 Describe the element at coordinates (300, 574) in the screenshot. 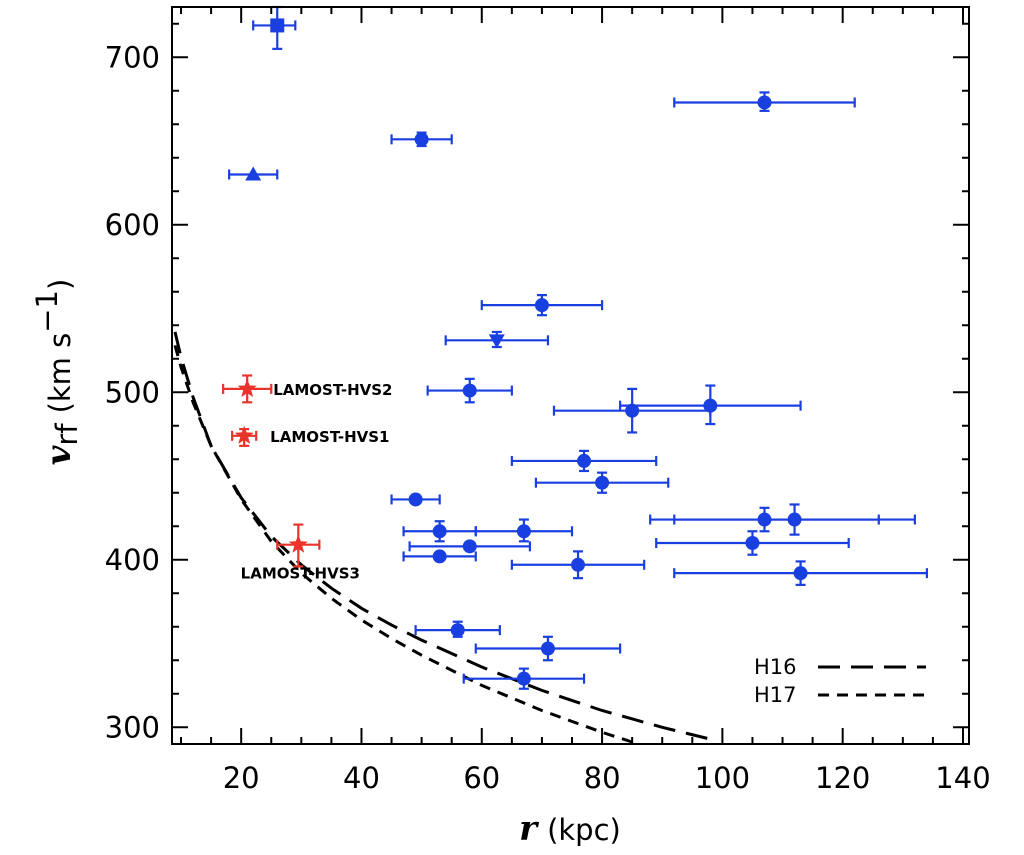

I see `point-label: LAMOST-HVS3` at that location.